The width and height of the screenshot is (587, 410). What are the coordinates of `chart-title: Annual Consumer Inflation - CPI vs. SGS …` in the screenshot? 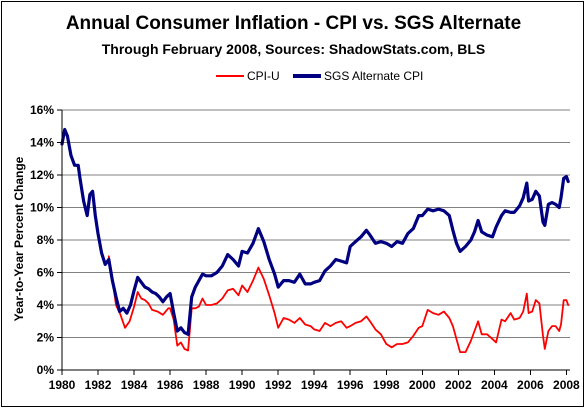 It's located at (293, 23).